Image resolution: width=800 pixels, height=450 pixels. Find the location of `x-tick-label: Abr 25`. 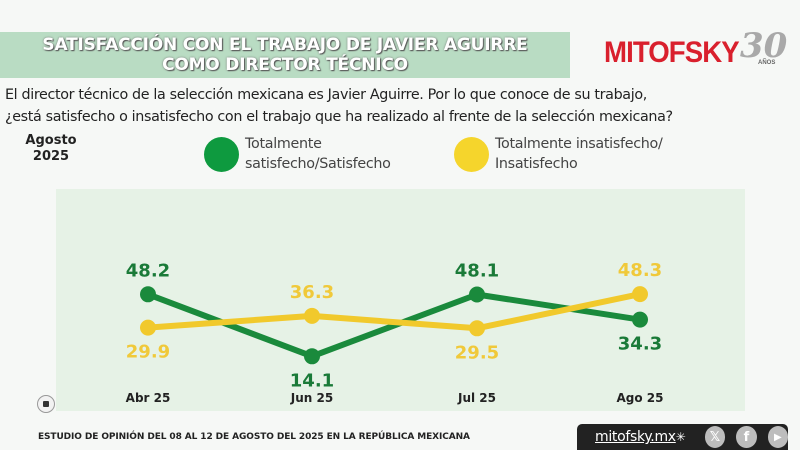

x-tick-label: Abr 25 is located at coordinates (148, 398).